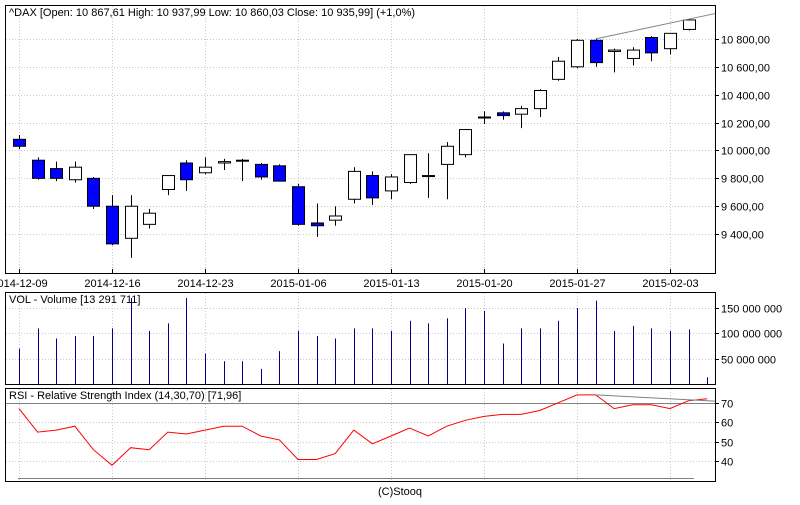 This screenshot has height=505, width=800. Describe the element at coordinates (745, 125) in the screenshot. I see `price-y-tick-label: 10 200,00` at that location.